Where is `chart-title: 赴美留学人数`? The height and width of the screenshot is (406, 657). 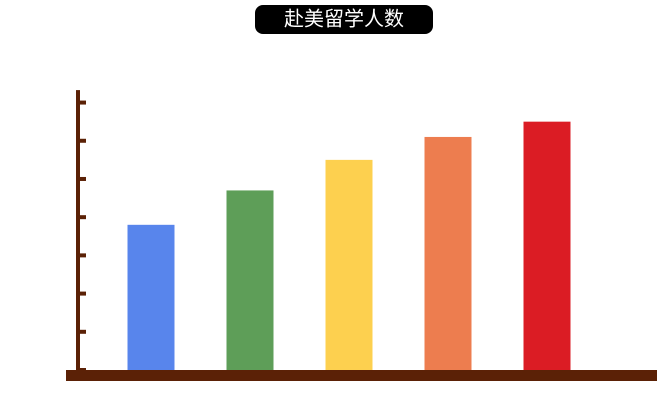 chart-title: 赴美留学人数 is located at coordinates (344, 19).